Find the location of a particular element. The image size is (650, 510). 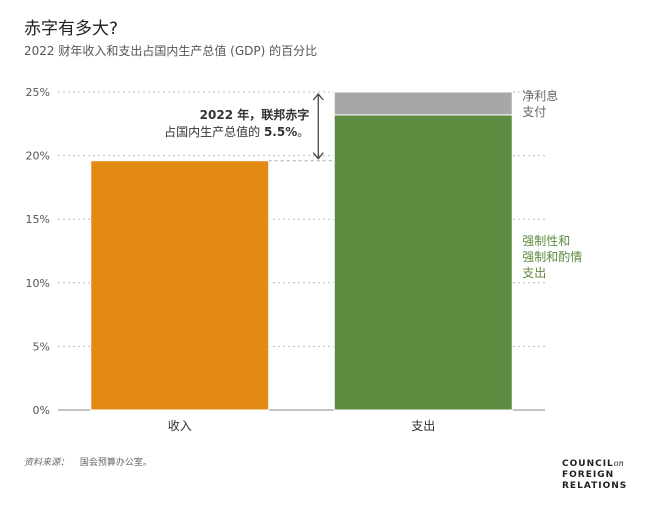

logo-line-2: FOREIGN is located at coordinates (588, 475).